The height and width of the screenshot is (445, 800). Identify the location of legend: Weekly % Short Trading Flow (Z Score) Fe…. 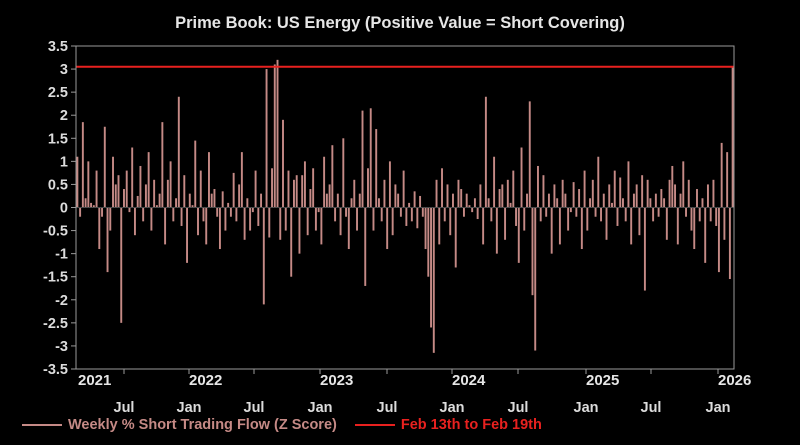
(291, 425).